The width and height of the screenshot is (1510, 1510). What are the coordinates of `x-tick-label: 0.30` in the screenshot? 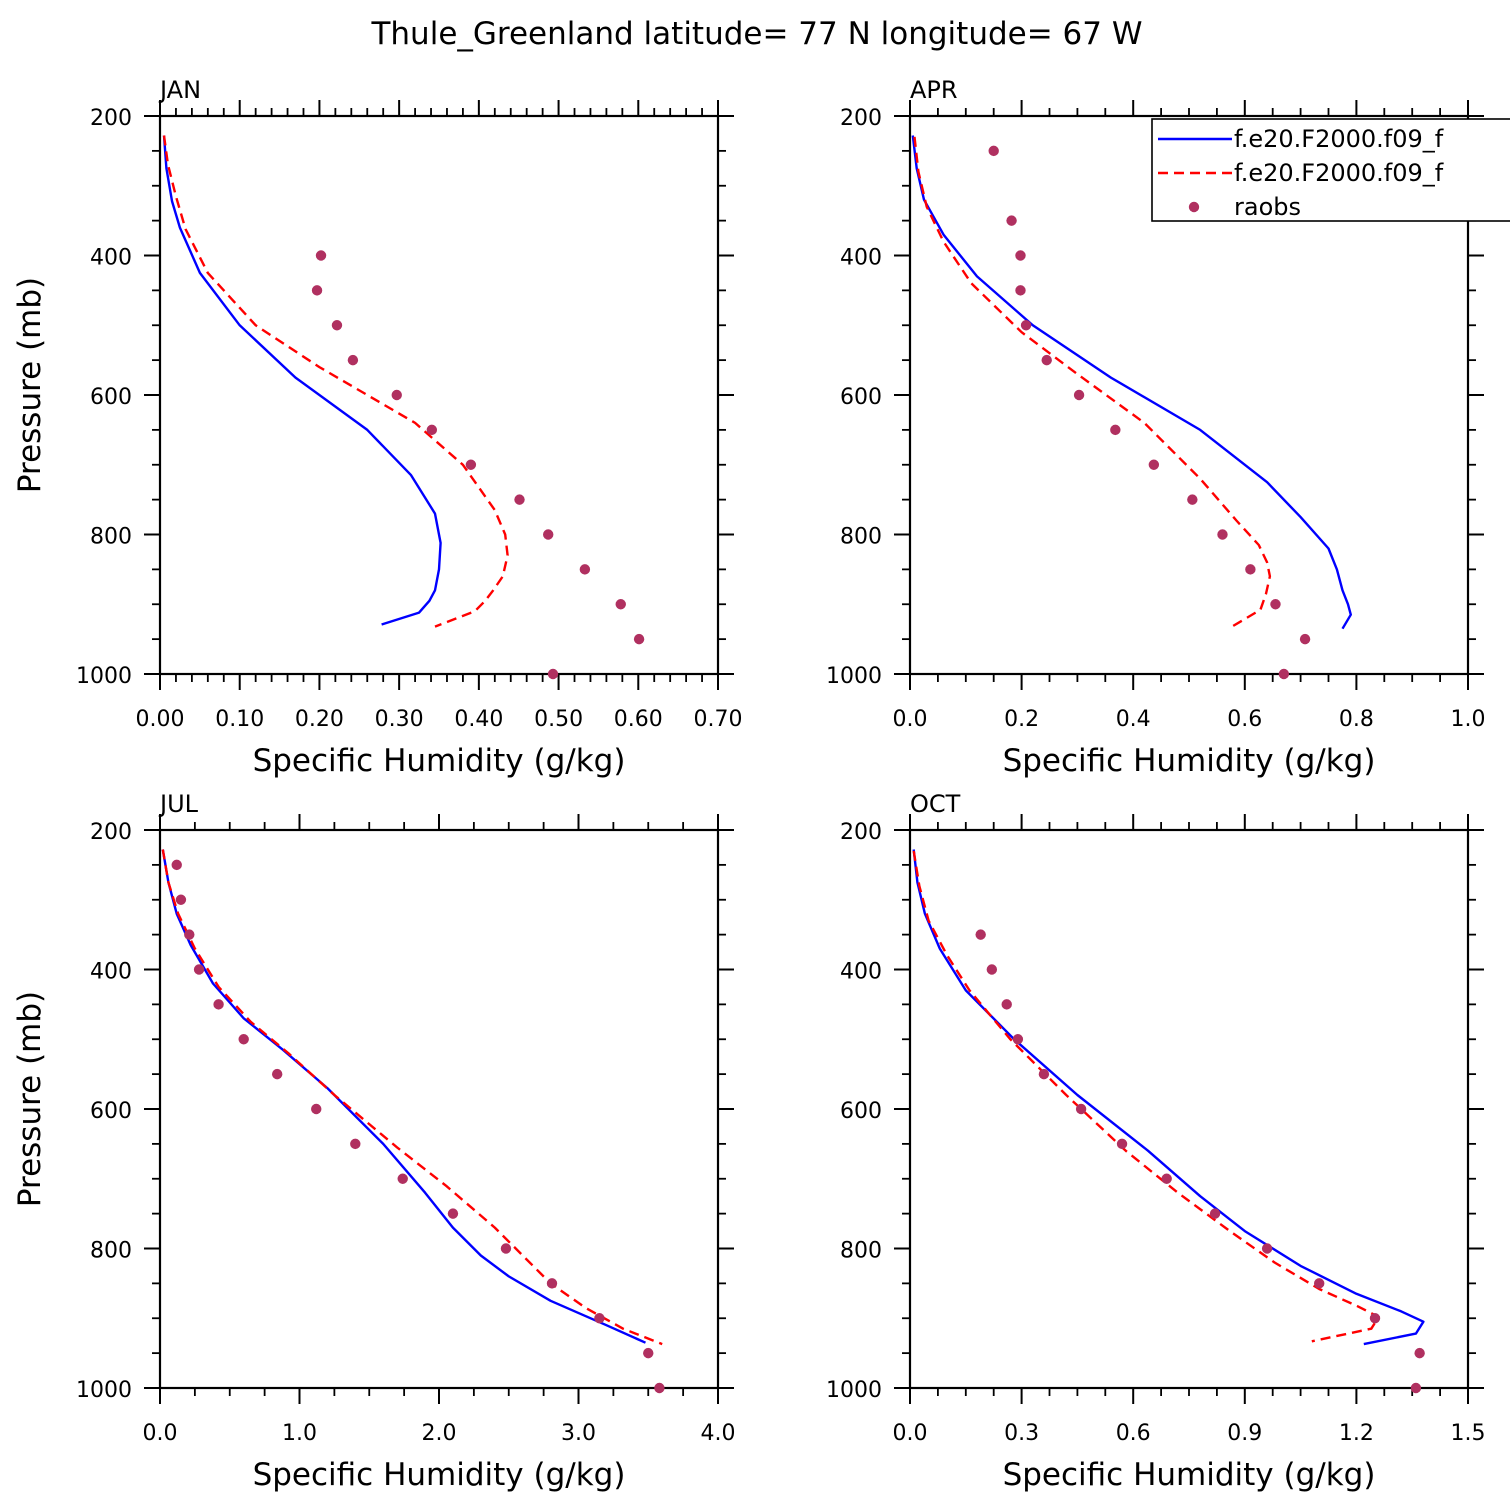 It's located at (399, 719).